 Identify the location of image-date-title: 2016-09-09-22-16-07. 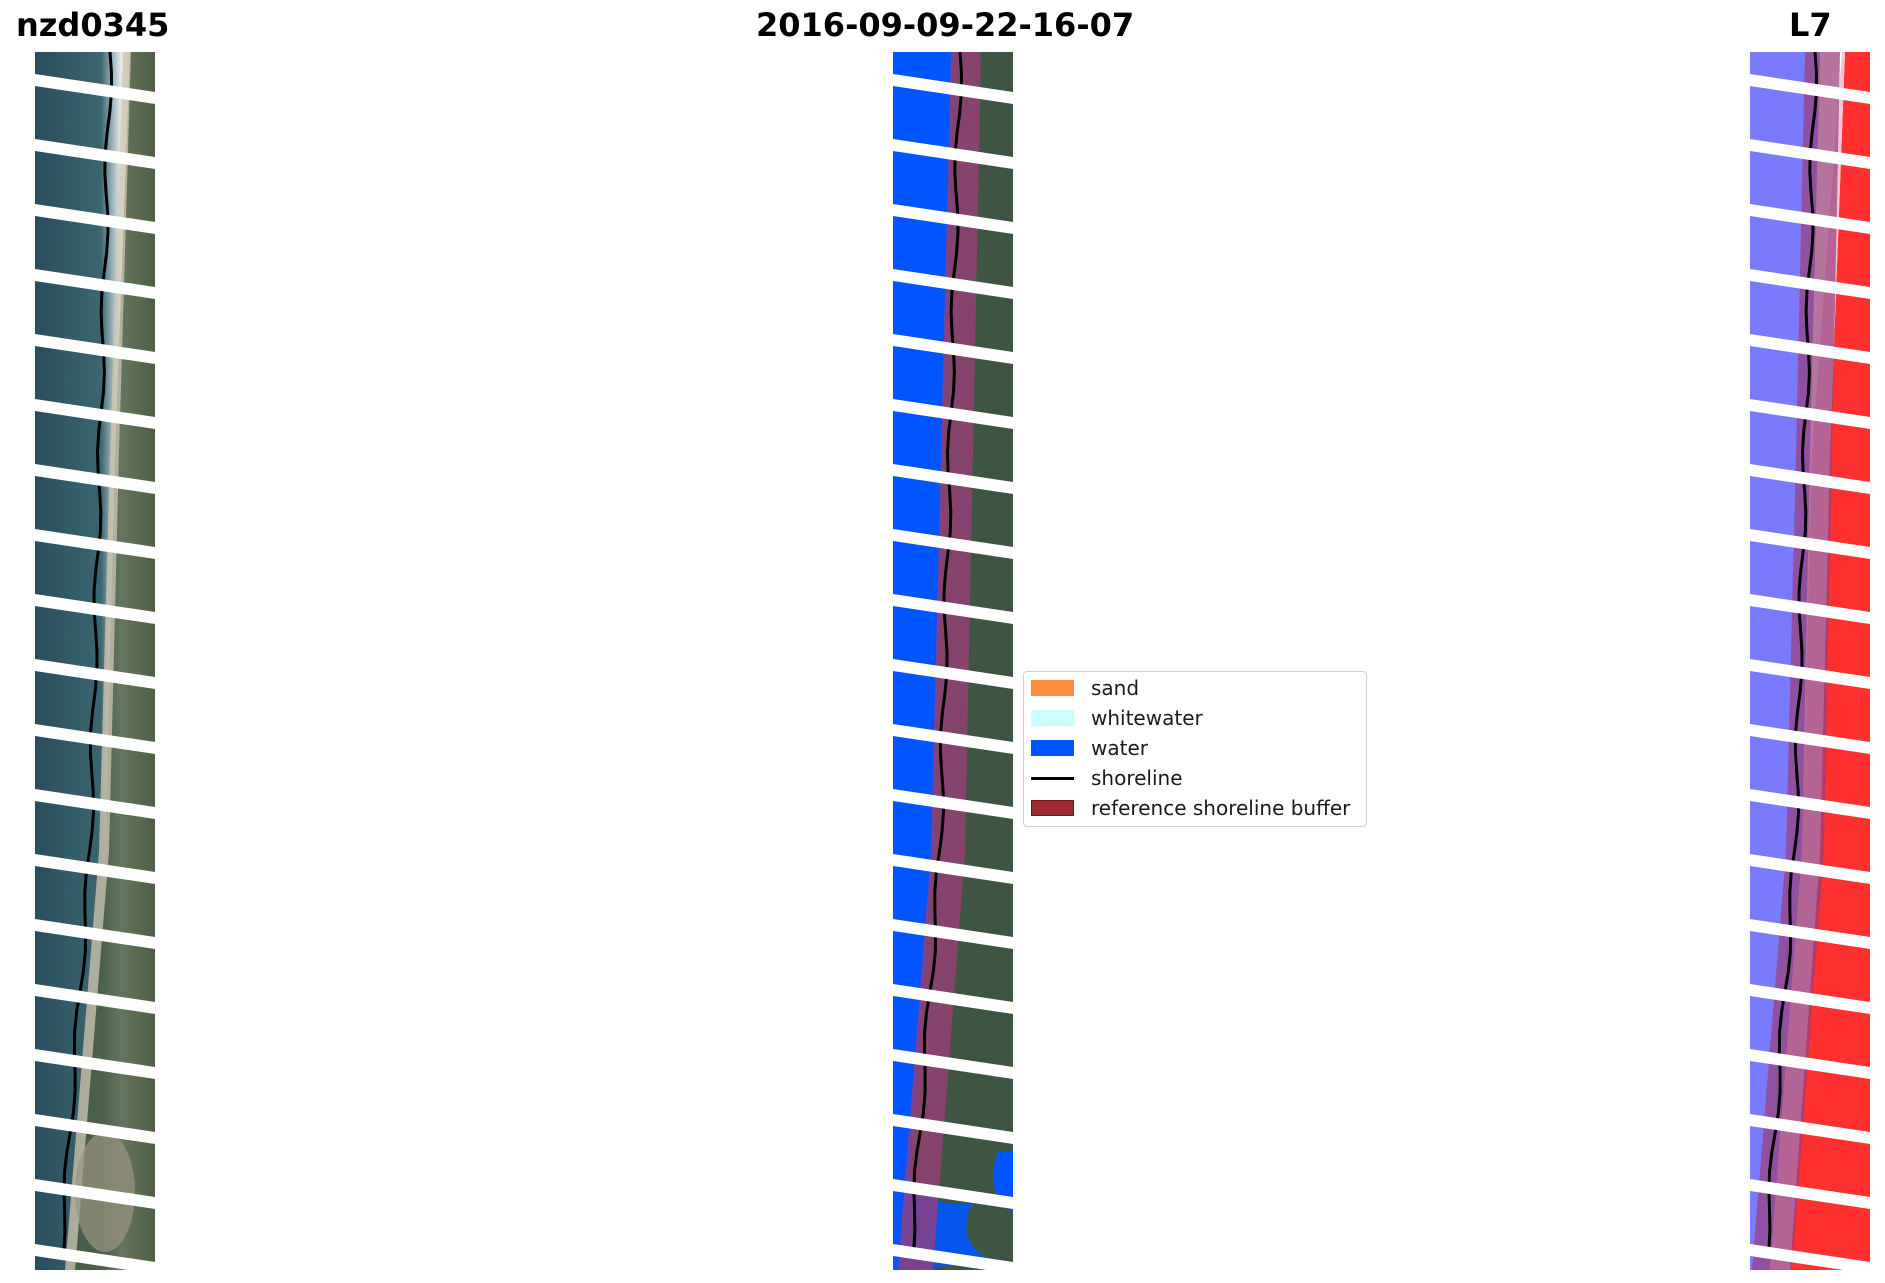
(945, 25).